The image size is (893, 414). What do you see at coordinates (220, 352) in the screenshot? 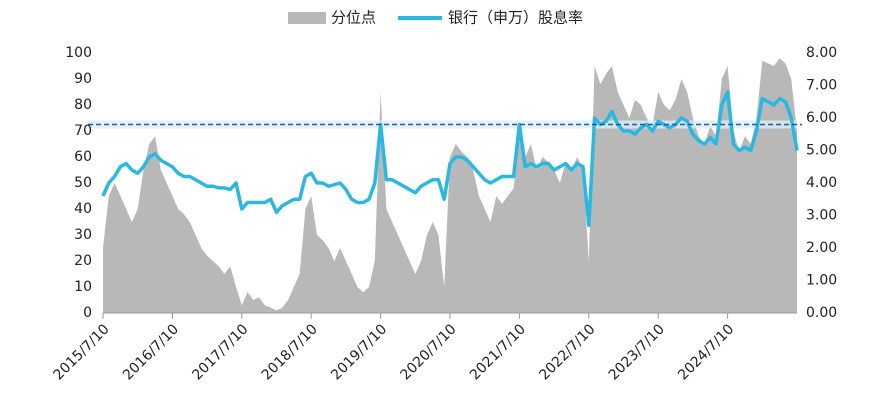
I see `x-tick-label: 2017/7/10` at bounding box center [220, 352].